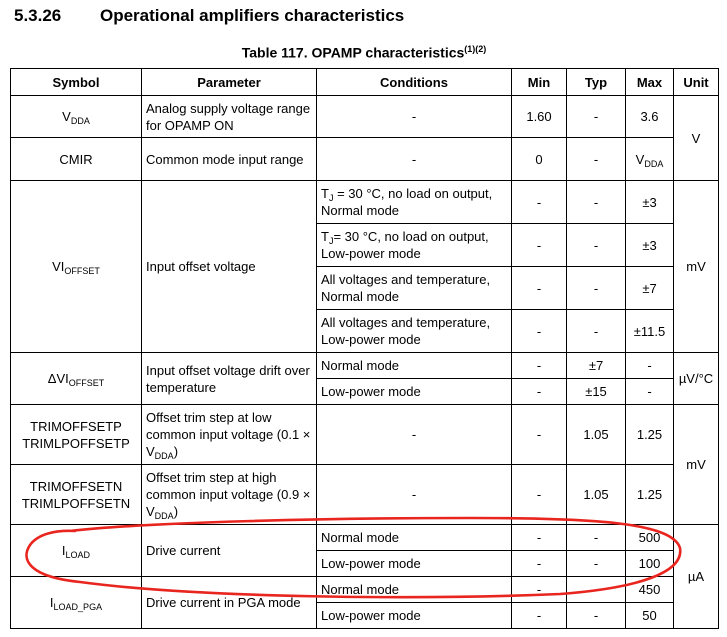 The image size is (727, 637). What do you see at coordinates (407, 202) in the screenshot?
I see `conditions-text: = 30 °C, no load on output, Normal mode` at bounding box center [407, 202].